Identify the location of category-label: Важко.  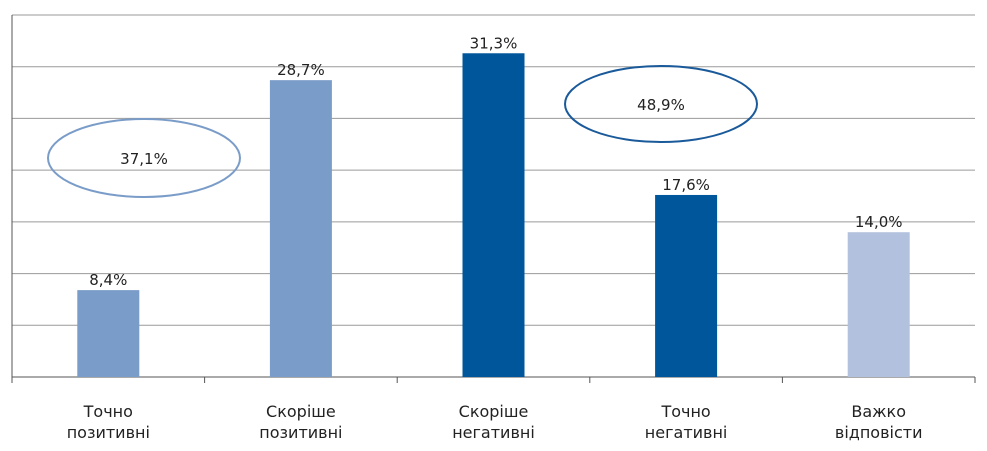
(878, 411).